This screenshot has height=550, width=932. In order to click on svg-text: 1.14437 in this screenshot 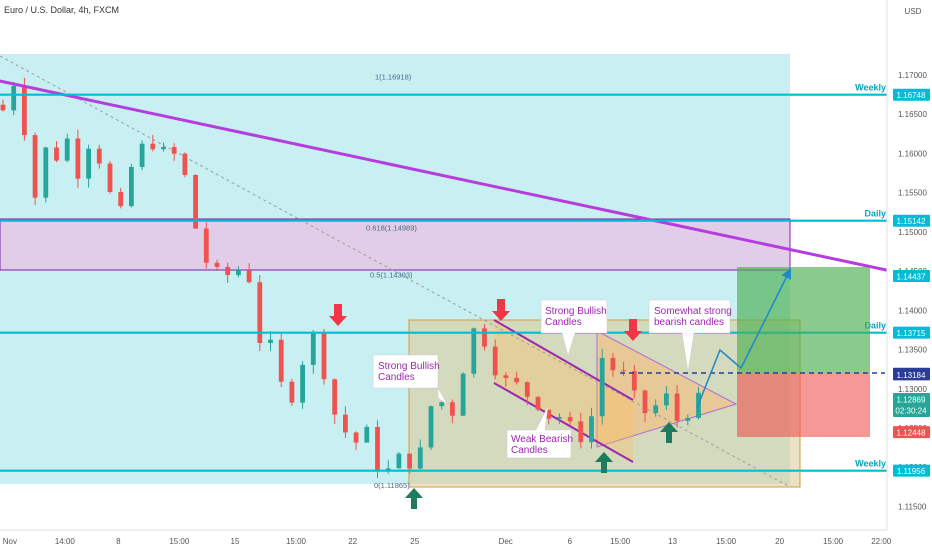, I will do `click(911, 277)`.